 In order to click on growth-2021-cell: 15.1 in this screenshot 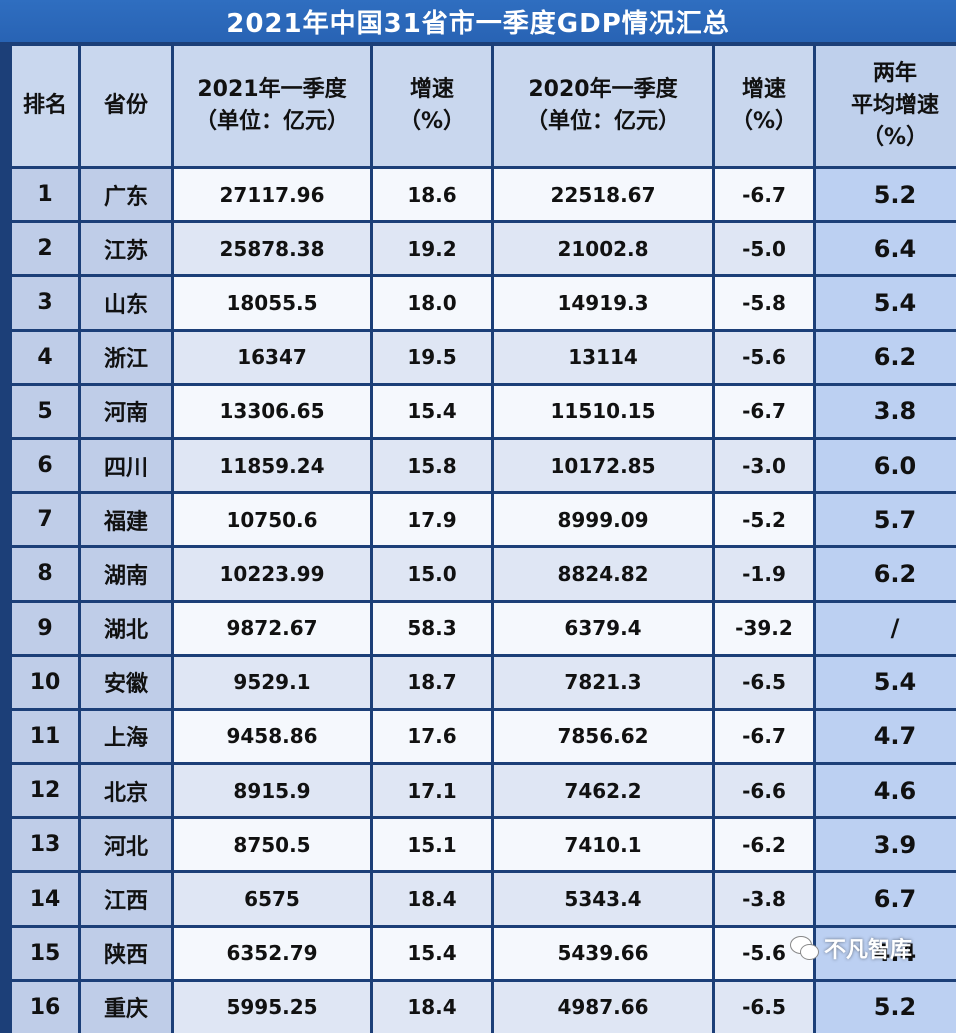, I will do `click(432, 845)`.